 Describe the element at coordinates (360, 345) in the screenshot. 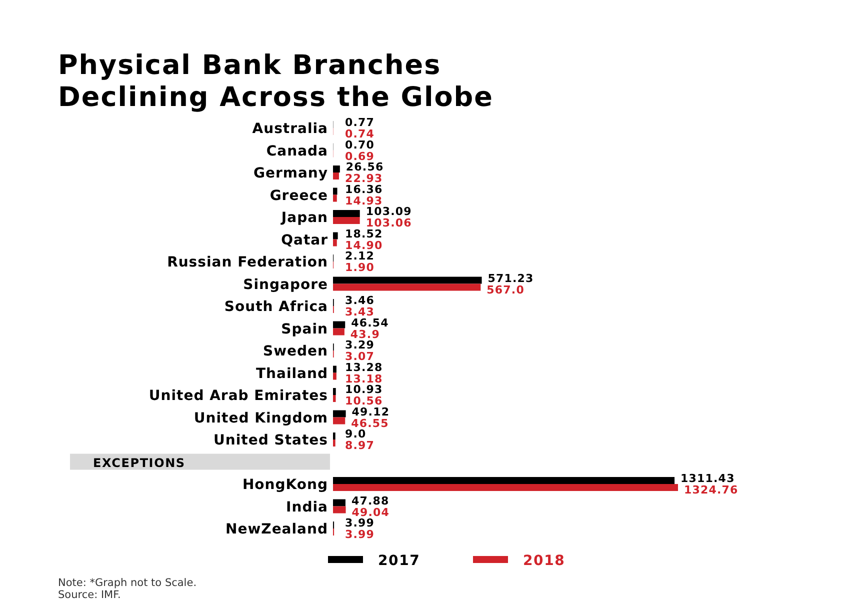

I see `data-label: 3.29` at that location.